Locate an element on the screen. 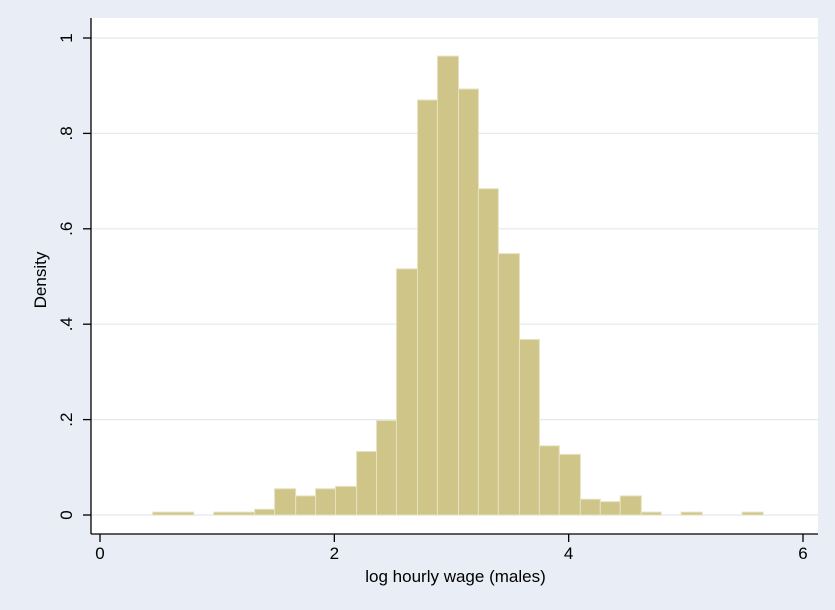 This screenshot has width=835, height=610. x-tick-label-0: 0 is located at coordinates (99, 553).